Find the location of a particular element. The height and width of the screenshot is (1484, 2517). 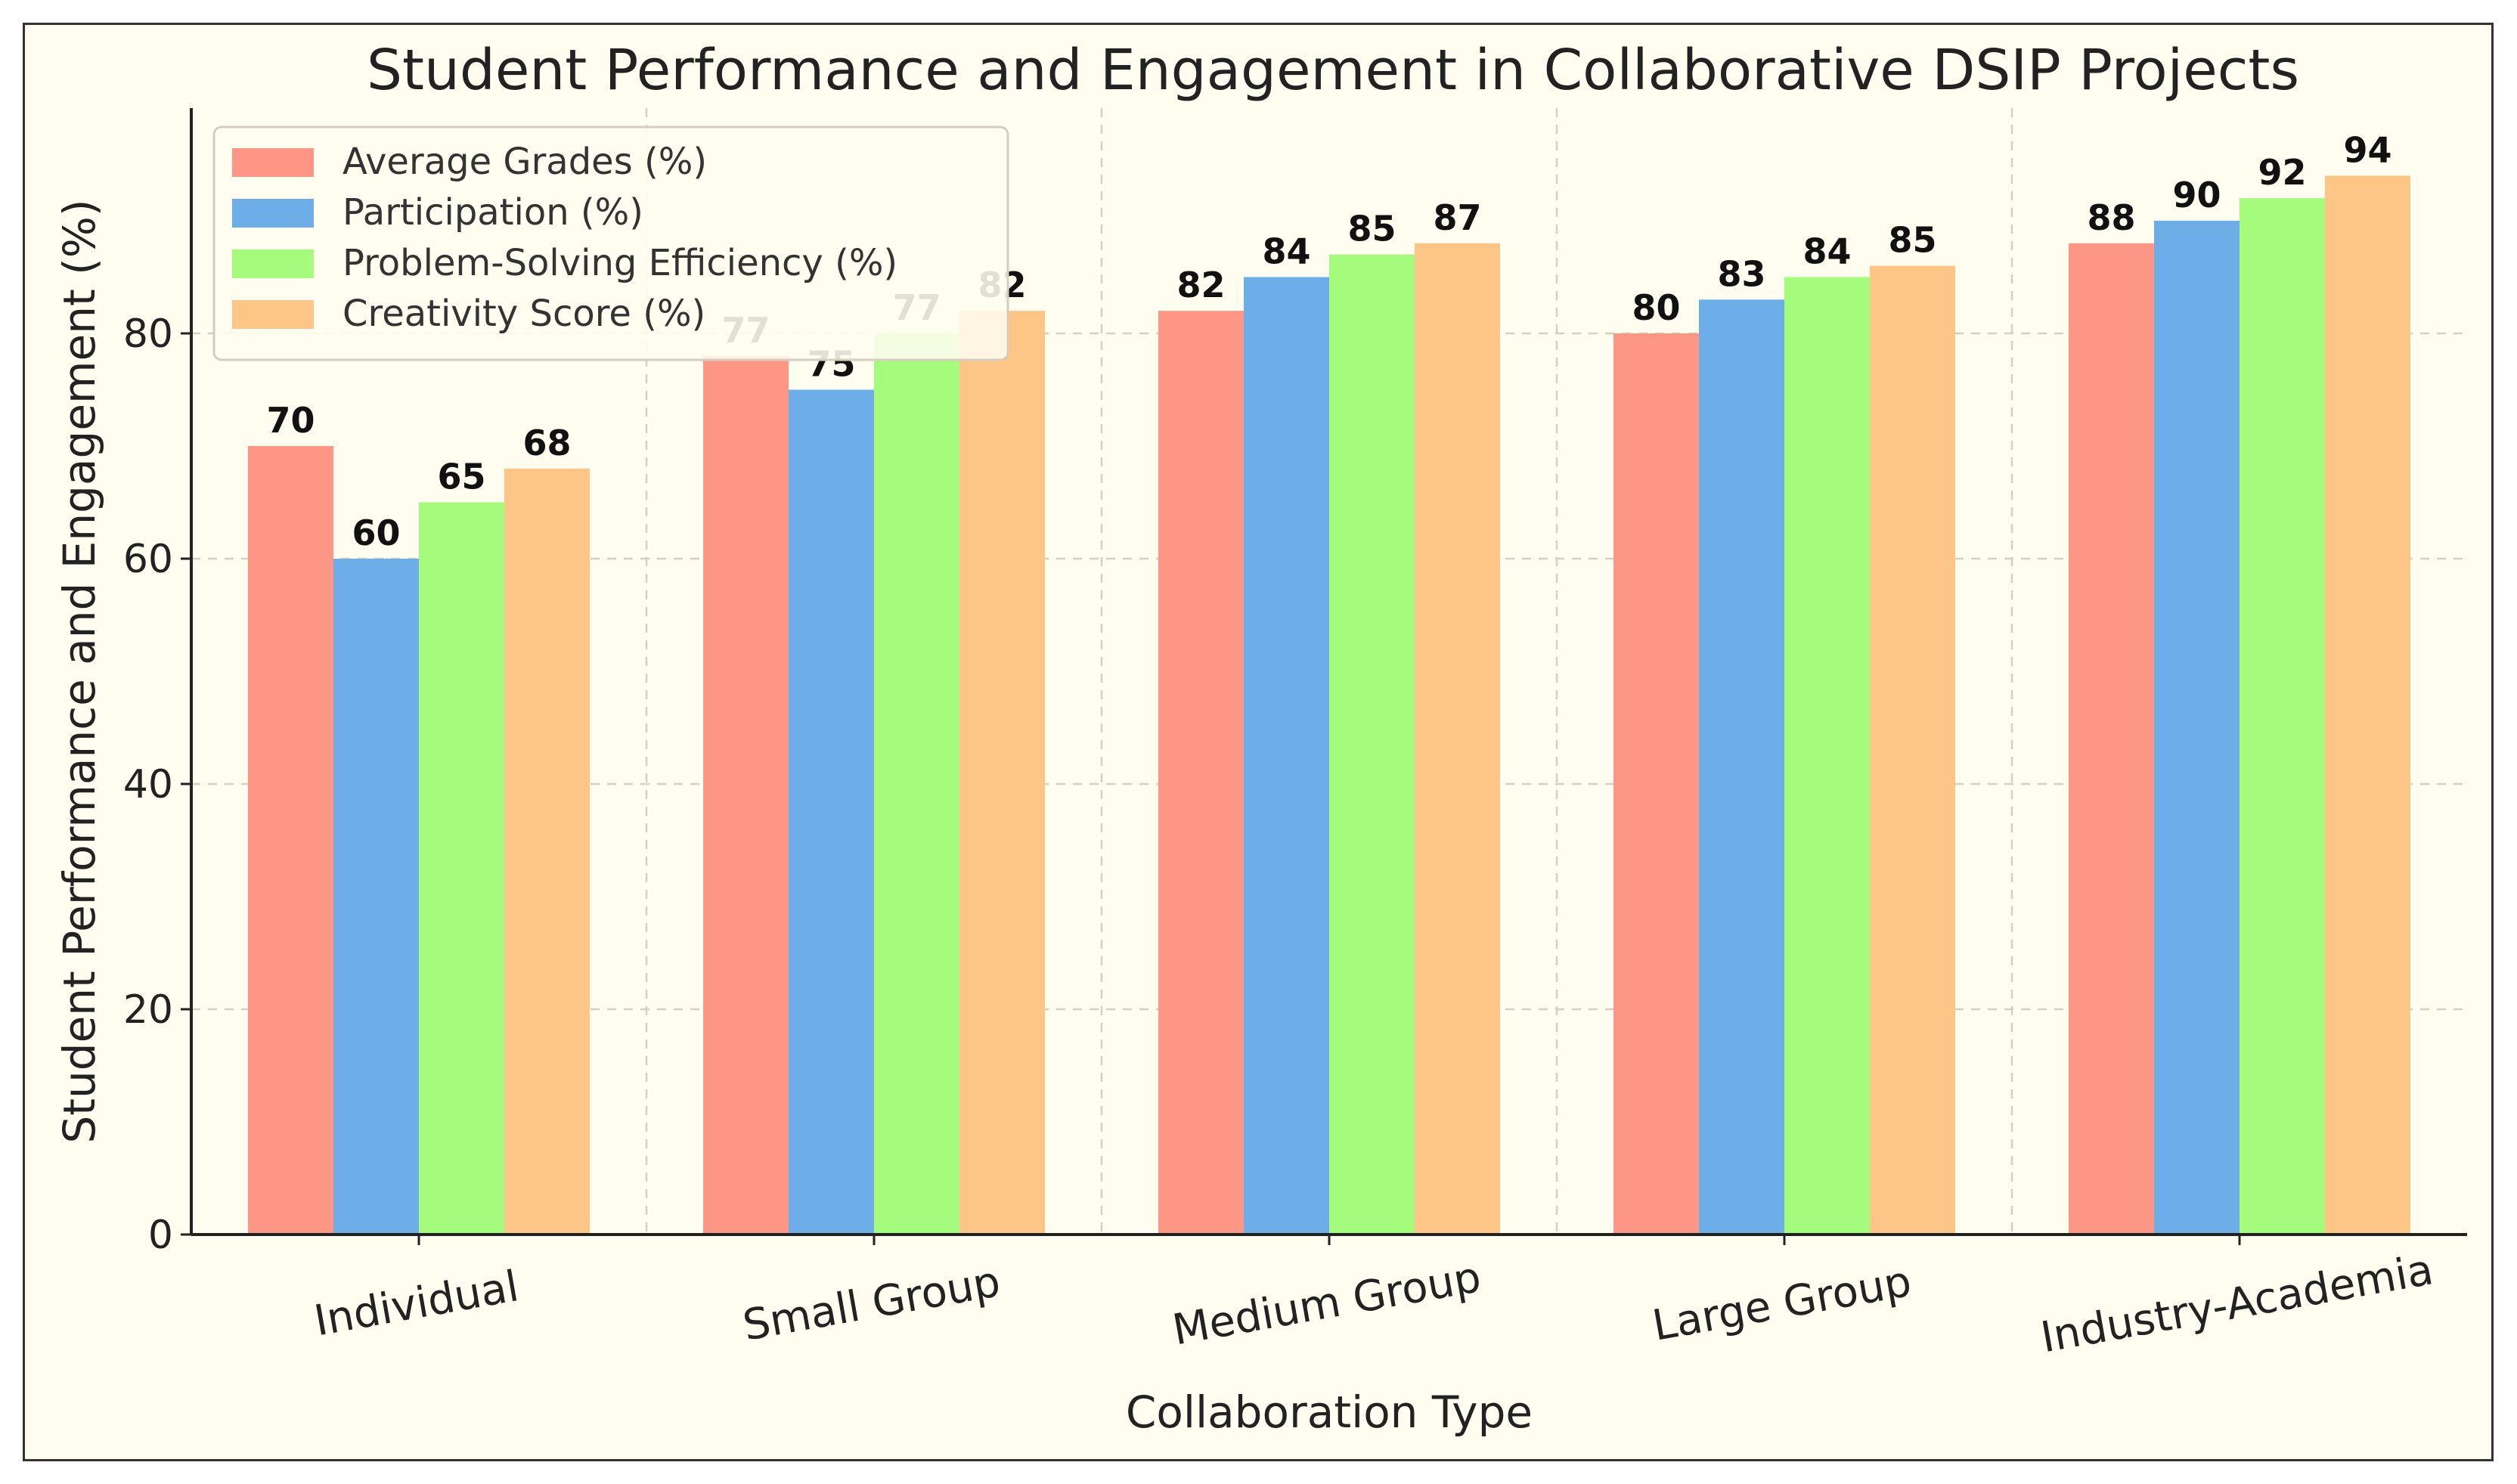

legend-label: Creativity Score (%) is located at coordinates (524, 314).